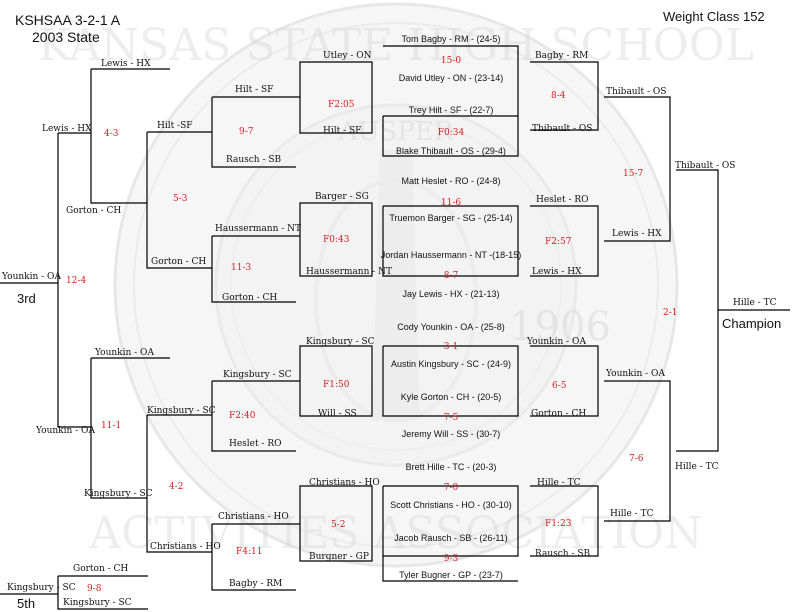 This screenshot has height=612, width=792. What do you see at coordinates (753, 16) in the screenshot?
I see `weight-class-value: 152` at bounding box center [753, 16].